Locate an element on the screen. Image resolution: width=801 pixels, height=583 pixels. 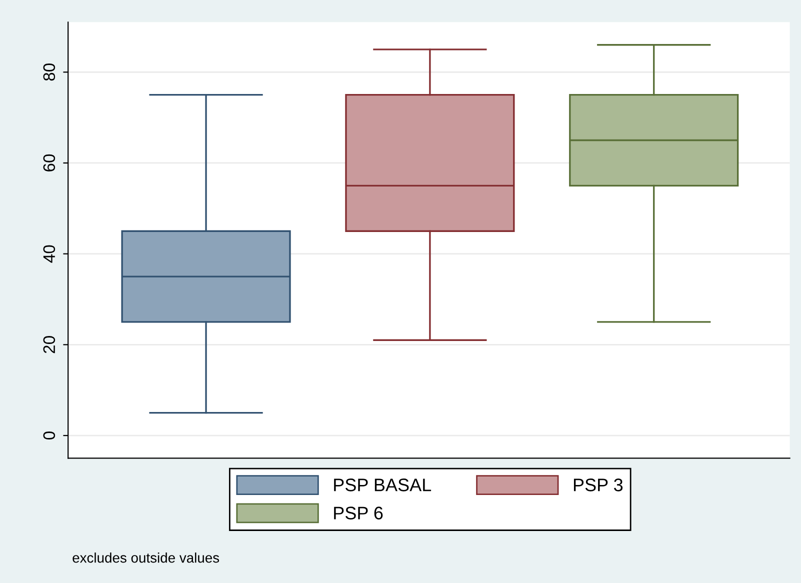
legend-label: PSP 6 is located at coordinates (358, 513).